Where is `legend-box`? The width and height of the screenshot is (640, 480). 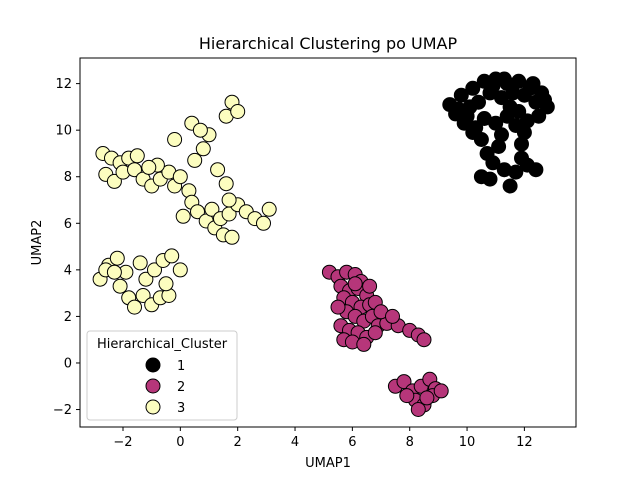 legend-box is located at coordinates (162, 375).